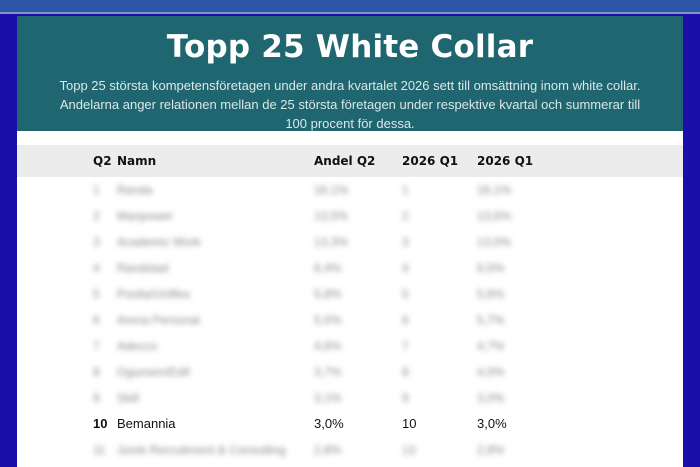 The image size is (700, 467). I want to click on cell-q1-rank: 3, so click(405, 242).